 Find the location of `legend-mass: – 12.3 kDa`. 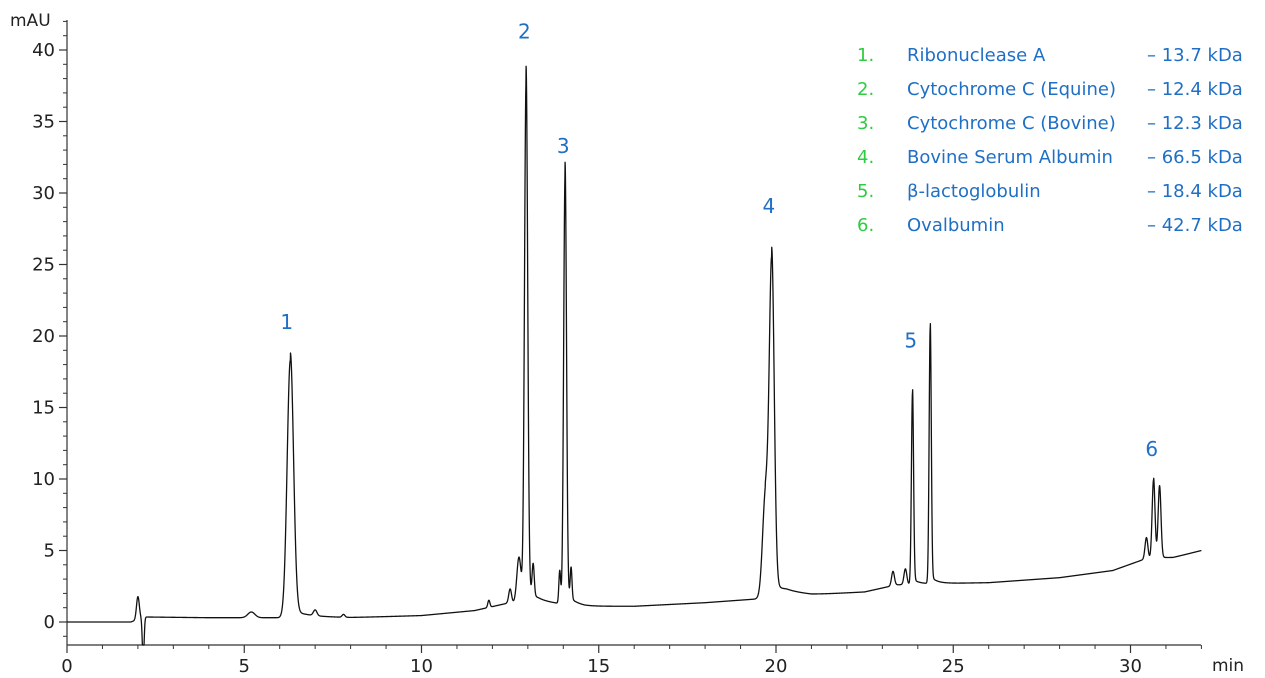

legend-mass: – 12.3 kDa is located at coordinates (1195, 123).